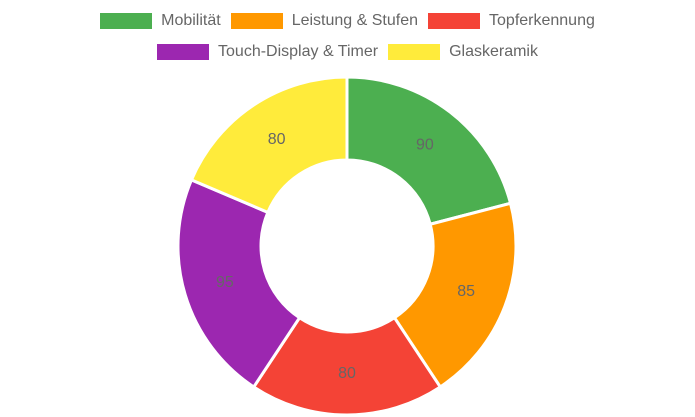 Image resolution: width=695 pixels, height=417 pixels. Describe the element at coordinates (277, 139) in the screenshot. I see `slice-value-label-glaskeramik: 80` at that location.